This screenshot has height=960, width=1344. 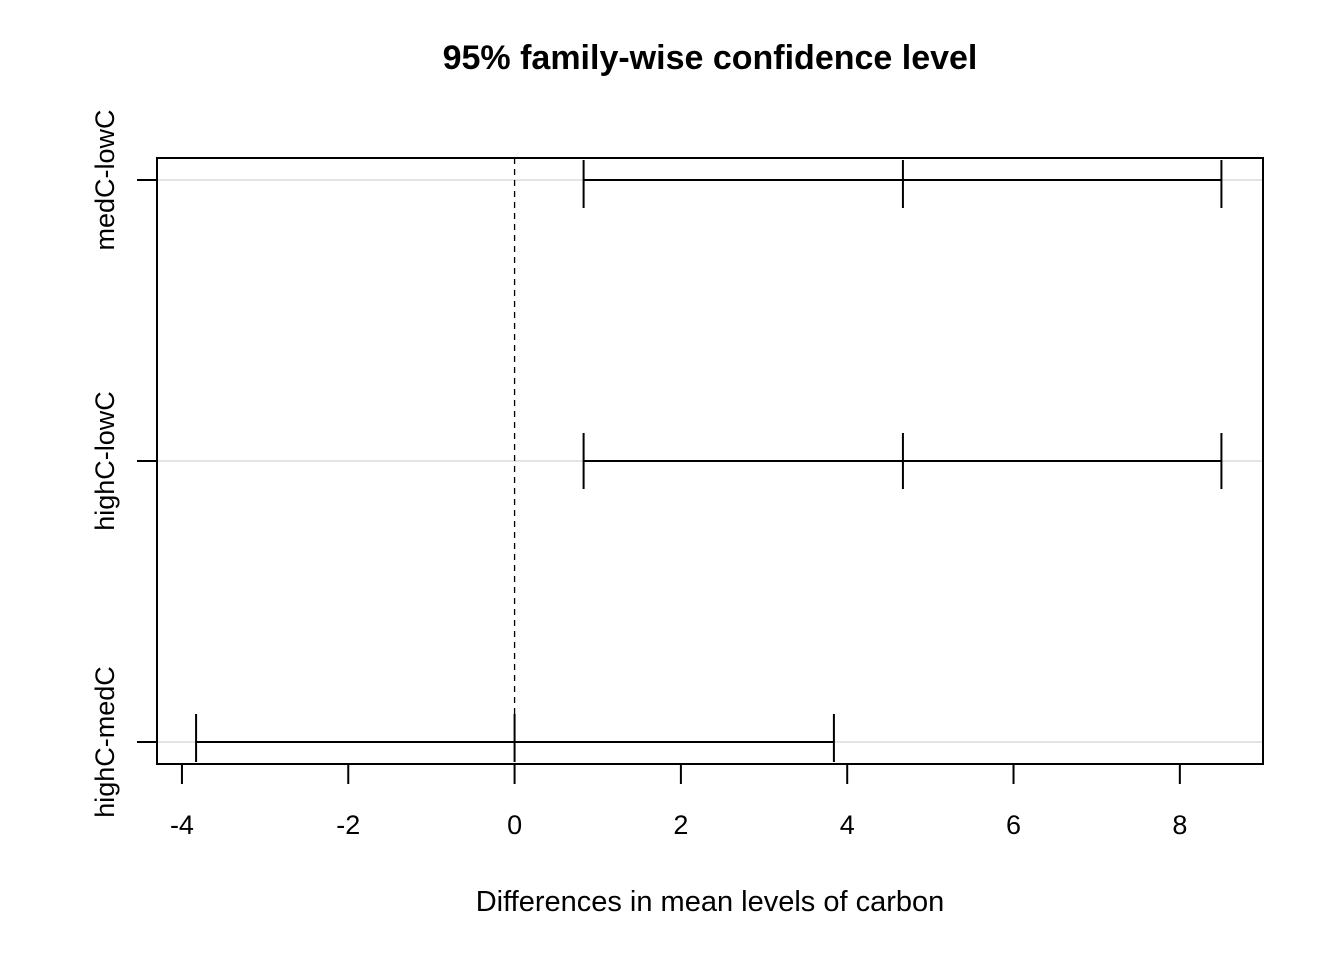 I want to click on x-tick-label: 8, so click(x=1179, y=825).